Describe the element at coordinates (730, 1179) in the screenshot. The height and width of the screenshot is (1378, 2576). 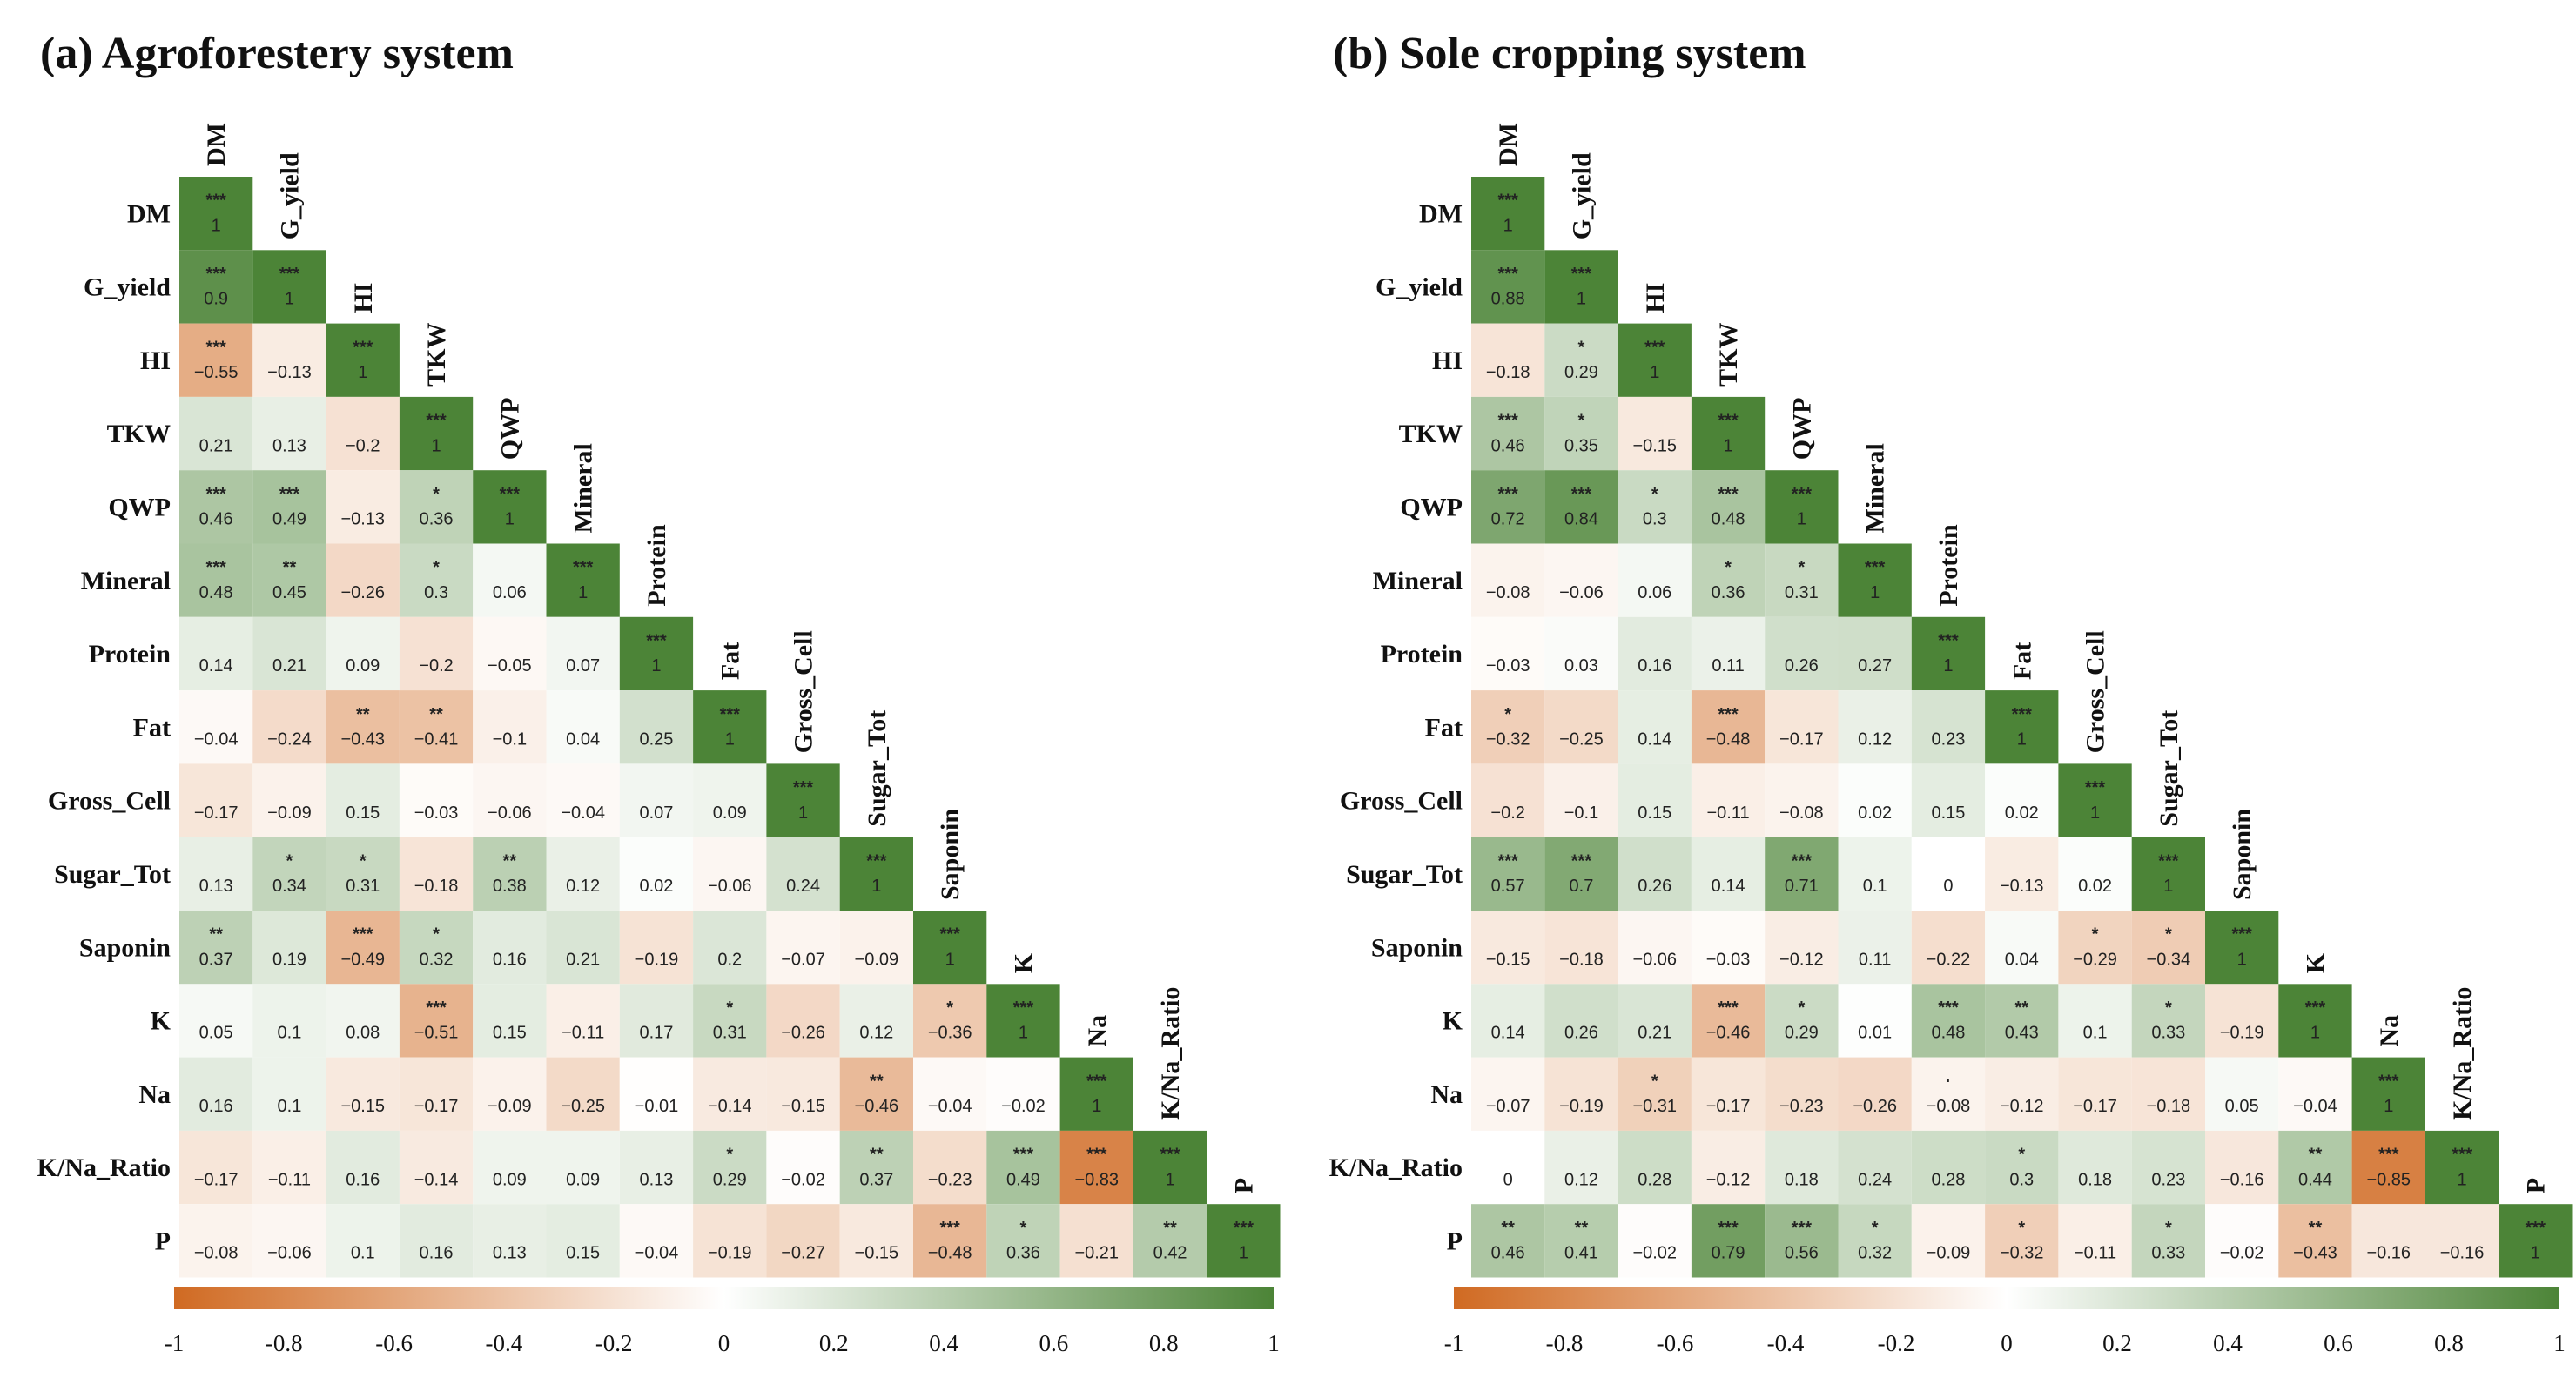
I see `corr-value-label: 0.29` at that location.